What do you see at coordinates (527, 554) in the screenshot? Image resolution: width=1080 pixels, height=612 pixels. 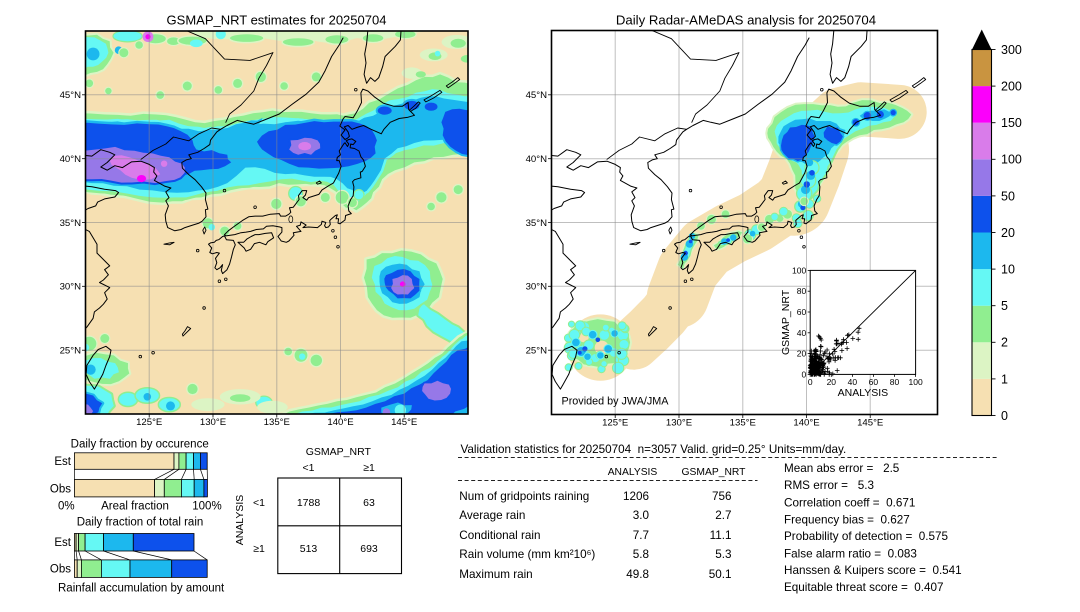 I see `svg-text: Rain volume (mm km²10⁶)` at bounding box center [527, 554].